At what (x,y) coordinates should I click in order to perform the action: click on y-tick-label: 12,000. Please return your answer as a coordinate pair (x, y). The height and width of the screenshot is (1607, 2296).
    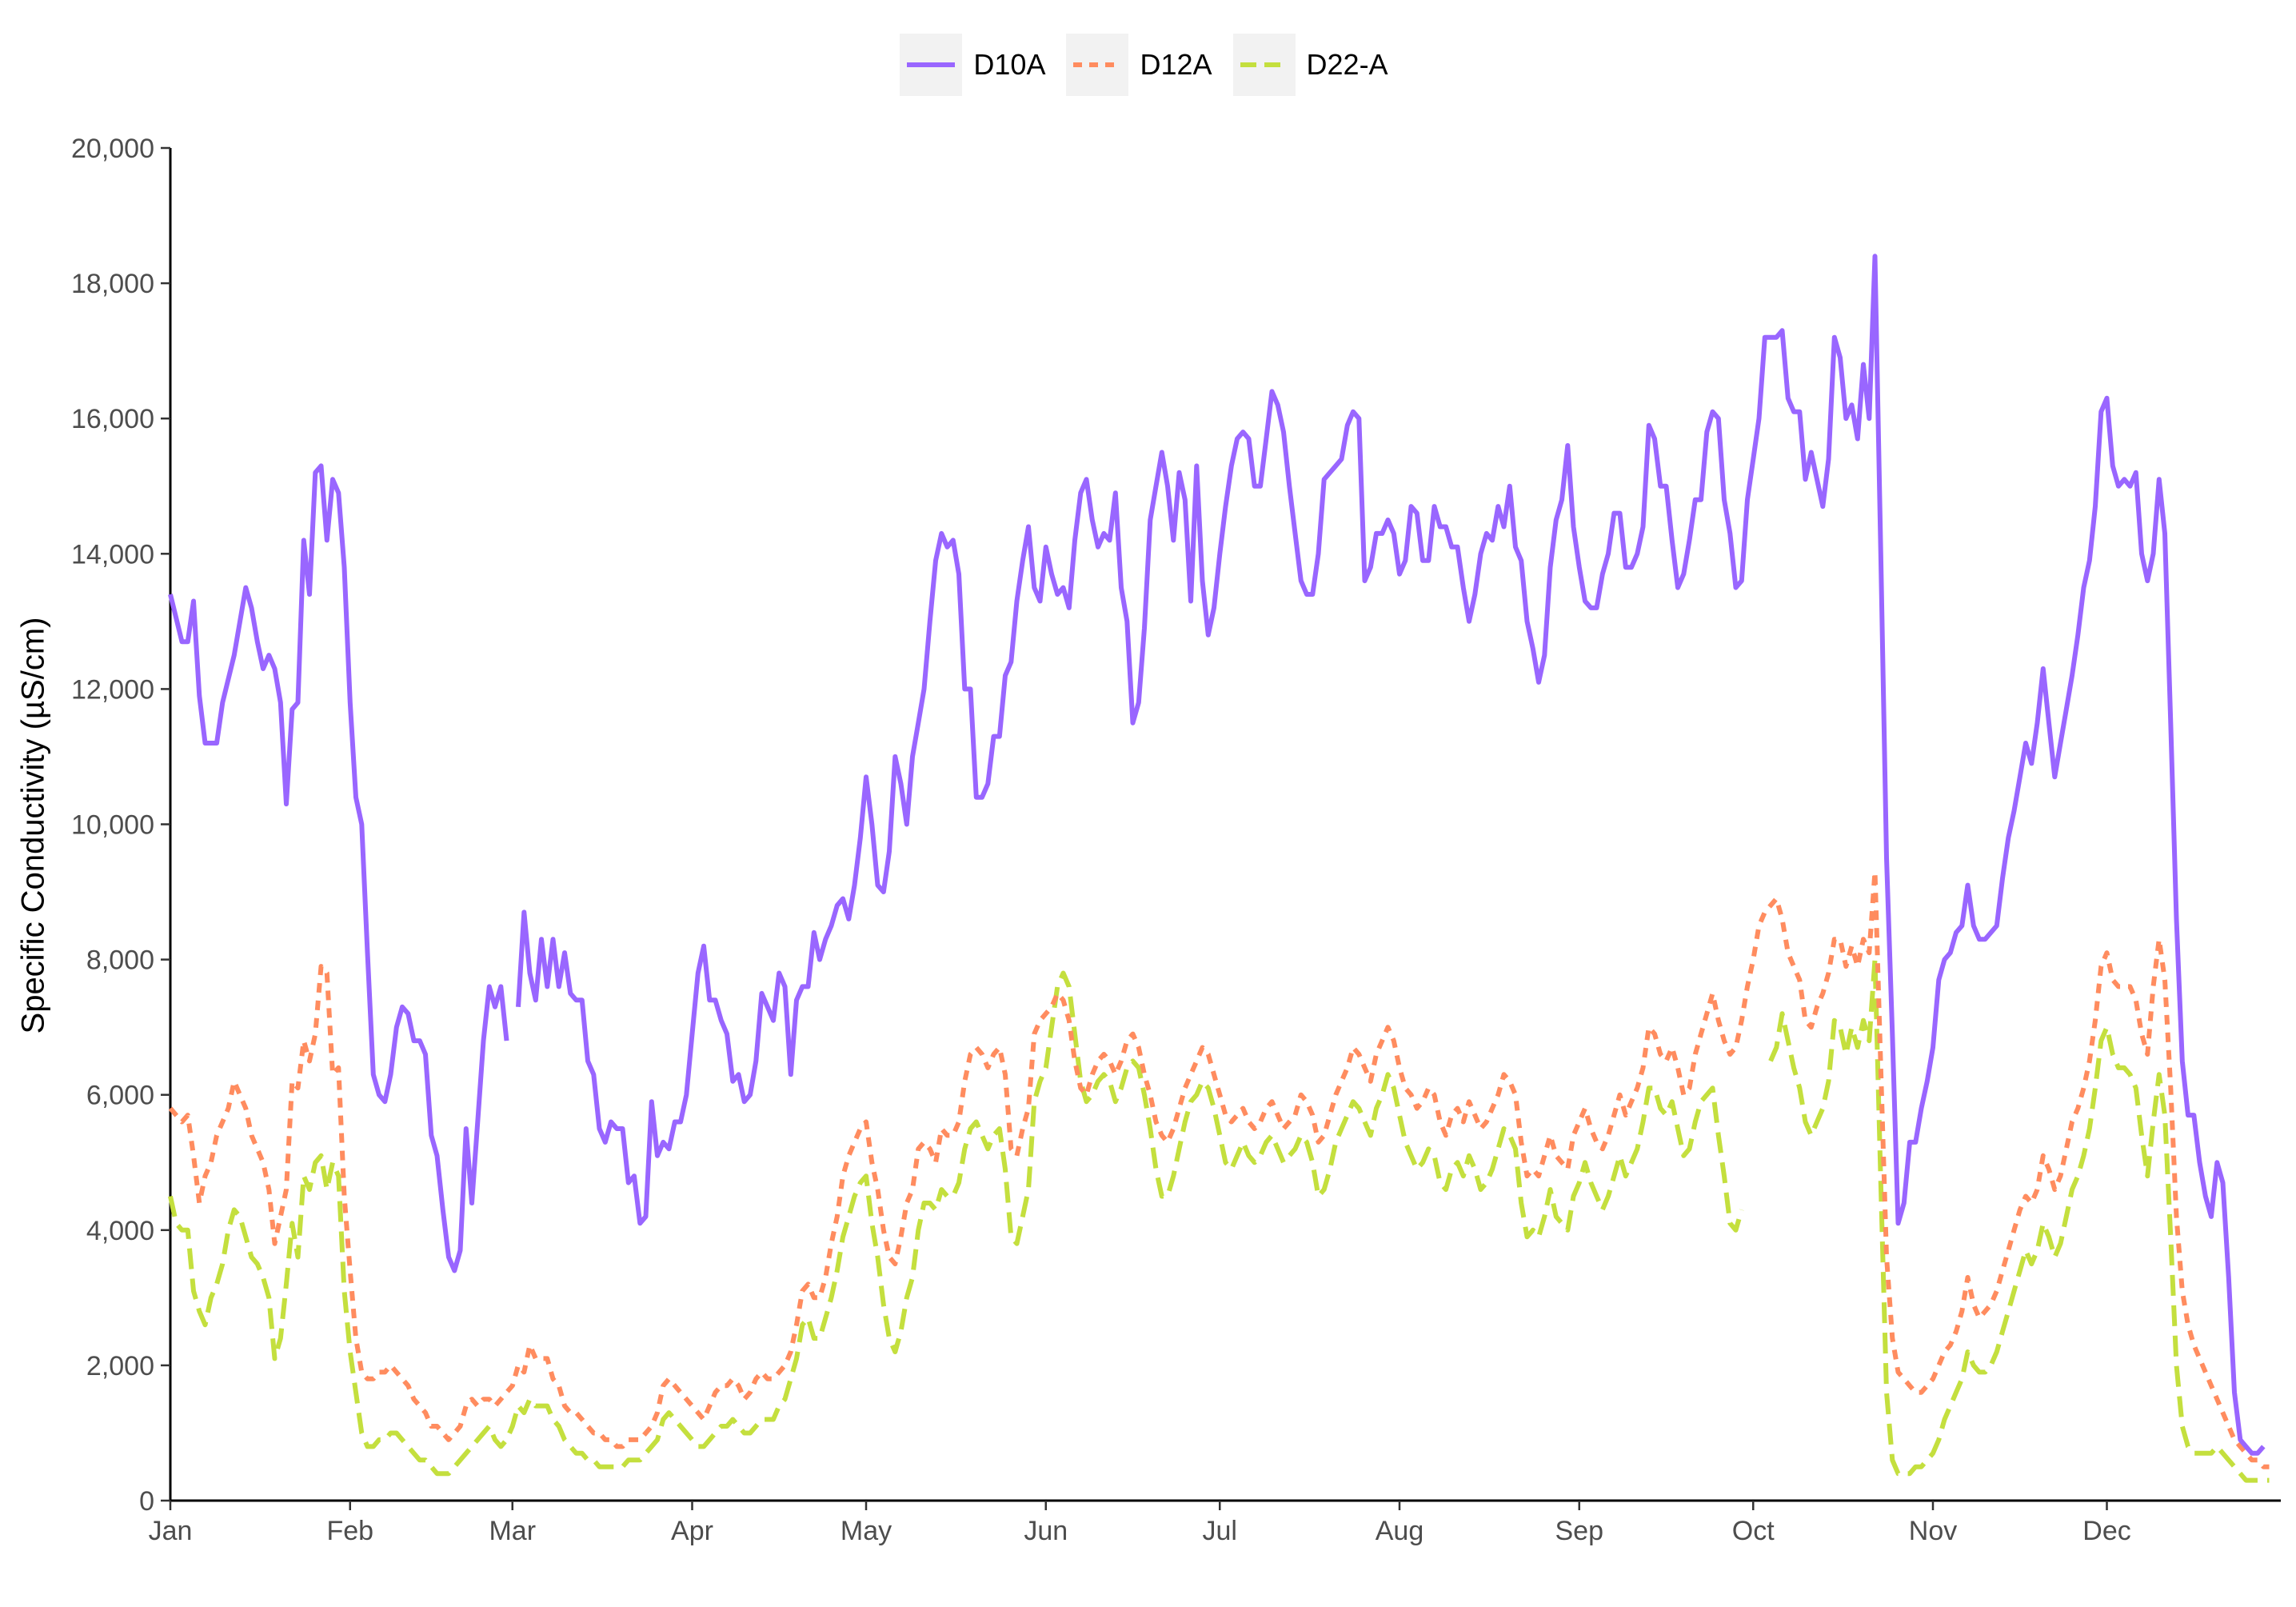
    Looking at the image, I should click on (113, 689).